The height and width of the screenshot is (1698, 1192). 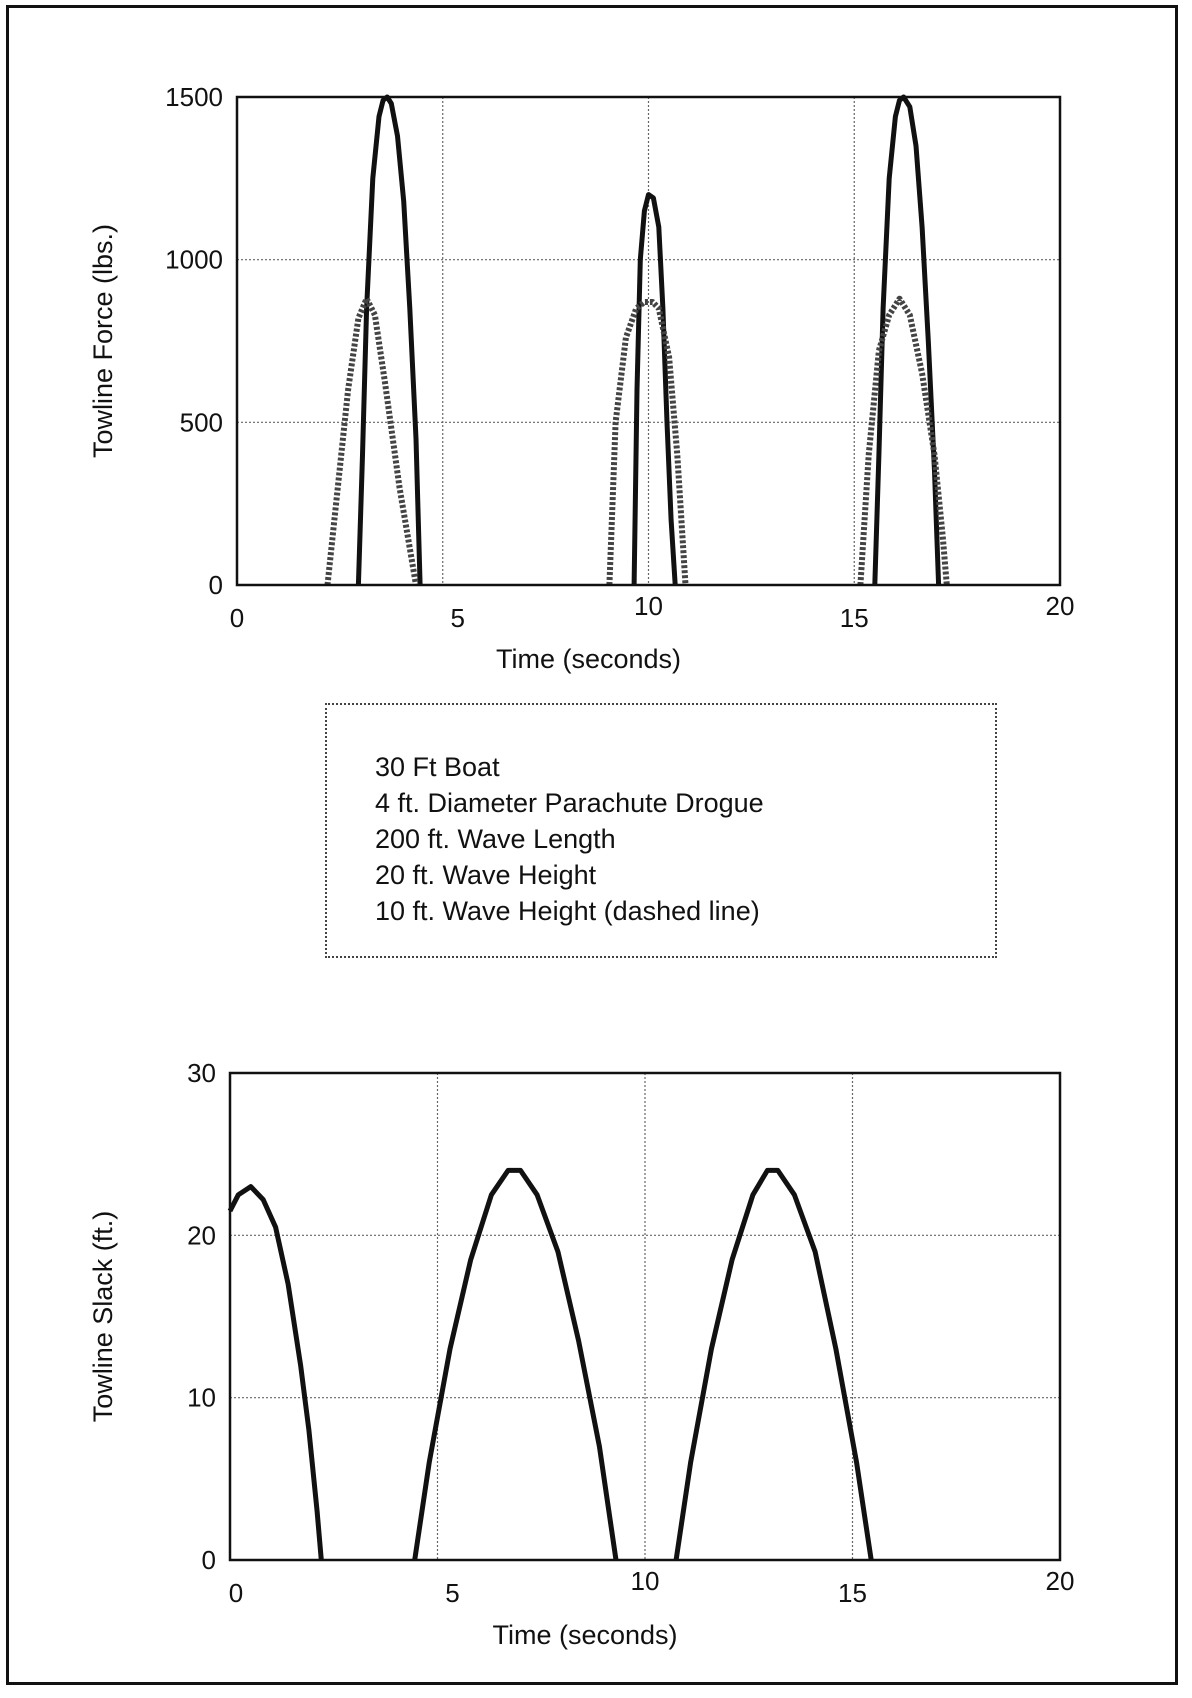 What do you see at coordinates (194, 260) in the screenshot?
I see `y-tick-label: 1000` at bounding box center [194, 260].